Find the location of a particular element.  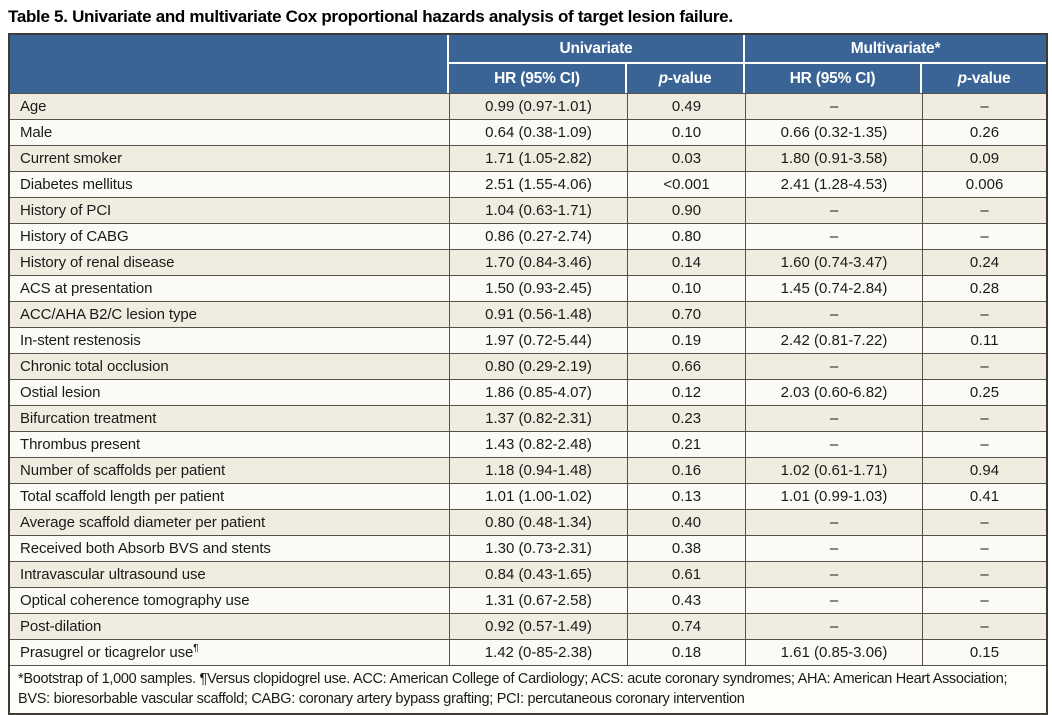

row-label: Post-dilation is located at coordinates (61, 626).